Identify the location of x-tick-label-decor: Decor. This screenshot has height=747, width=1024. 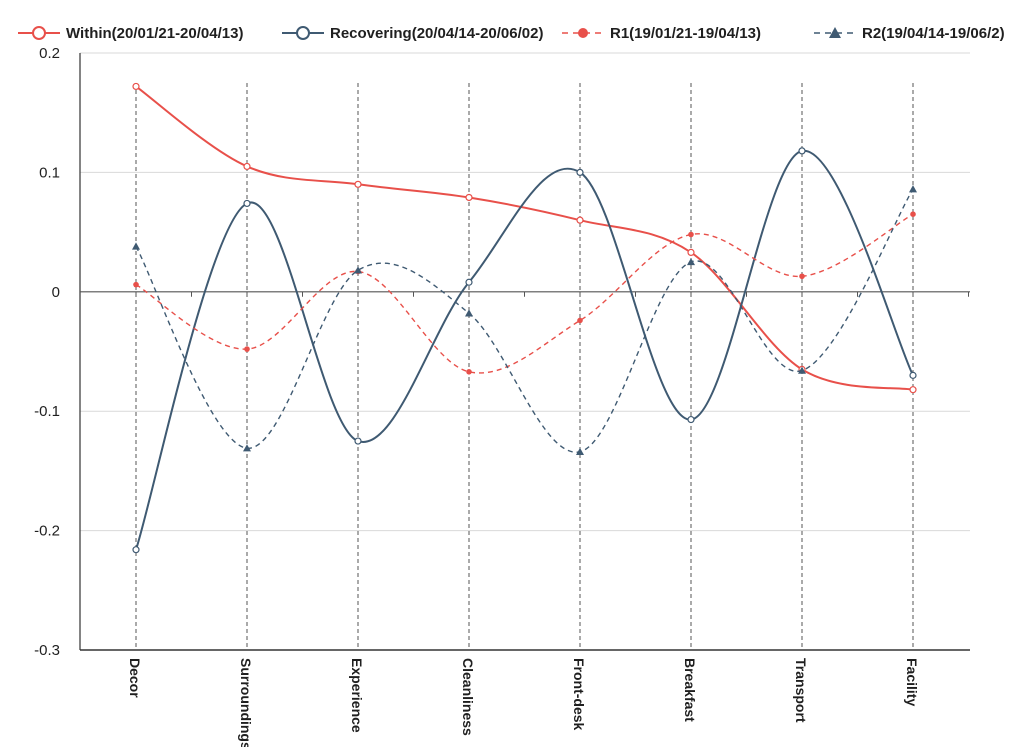
(135, 678).